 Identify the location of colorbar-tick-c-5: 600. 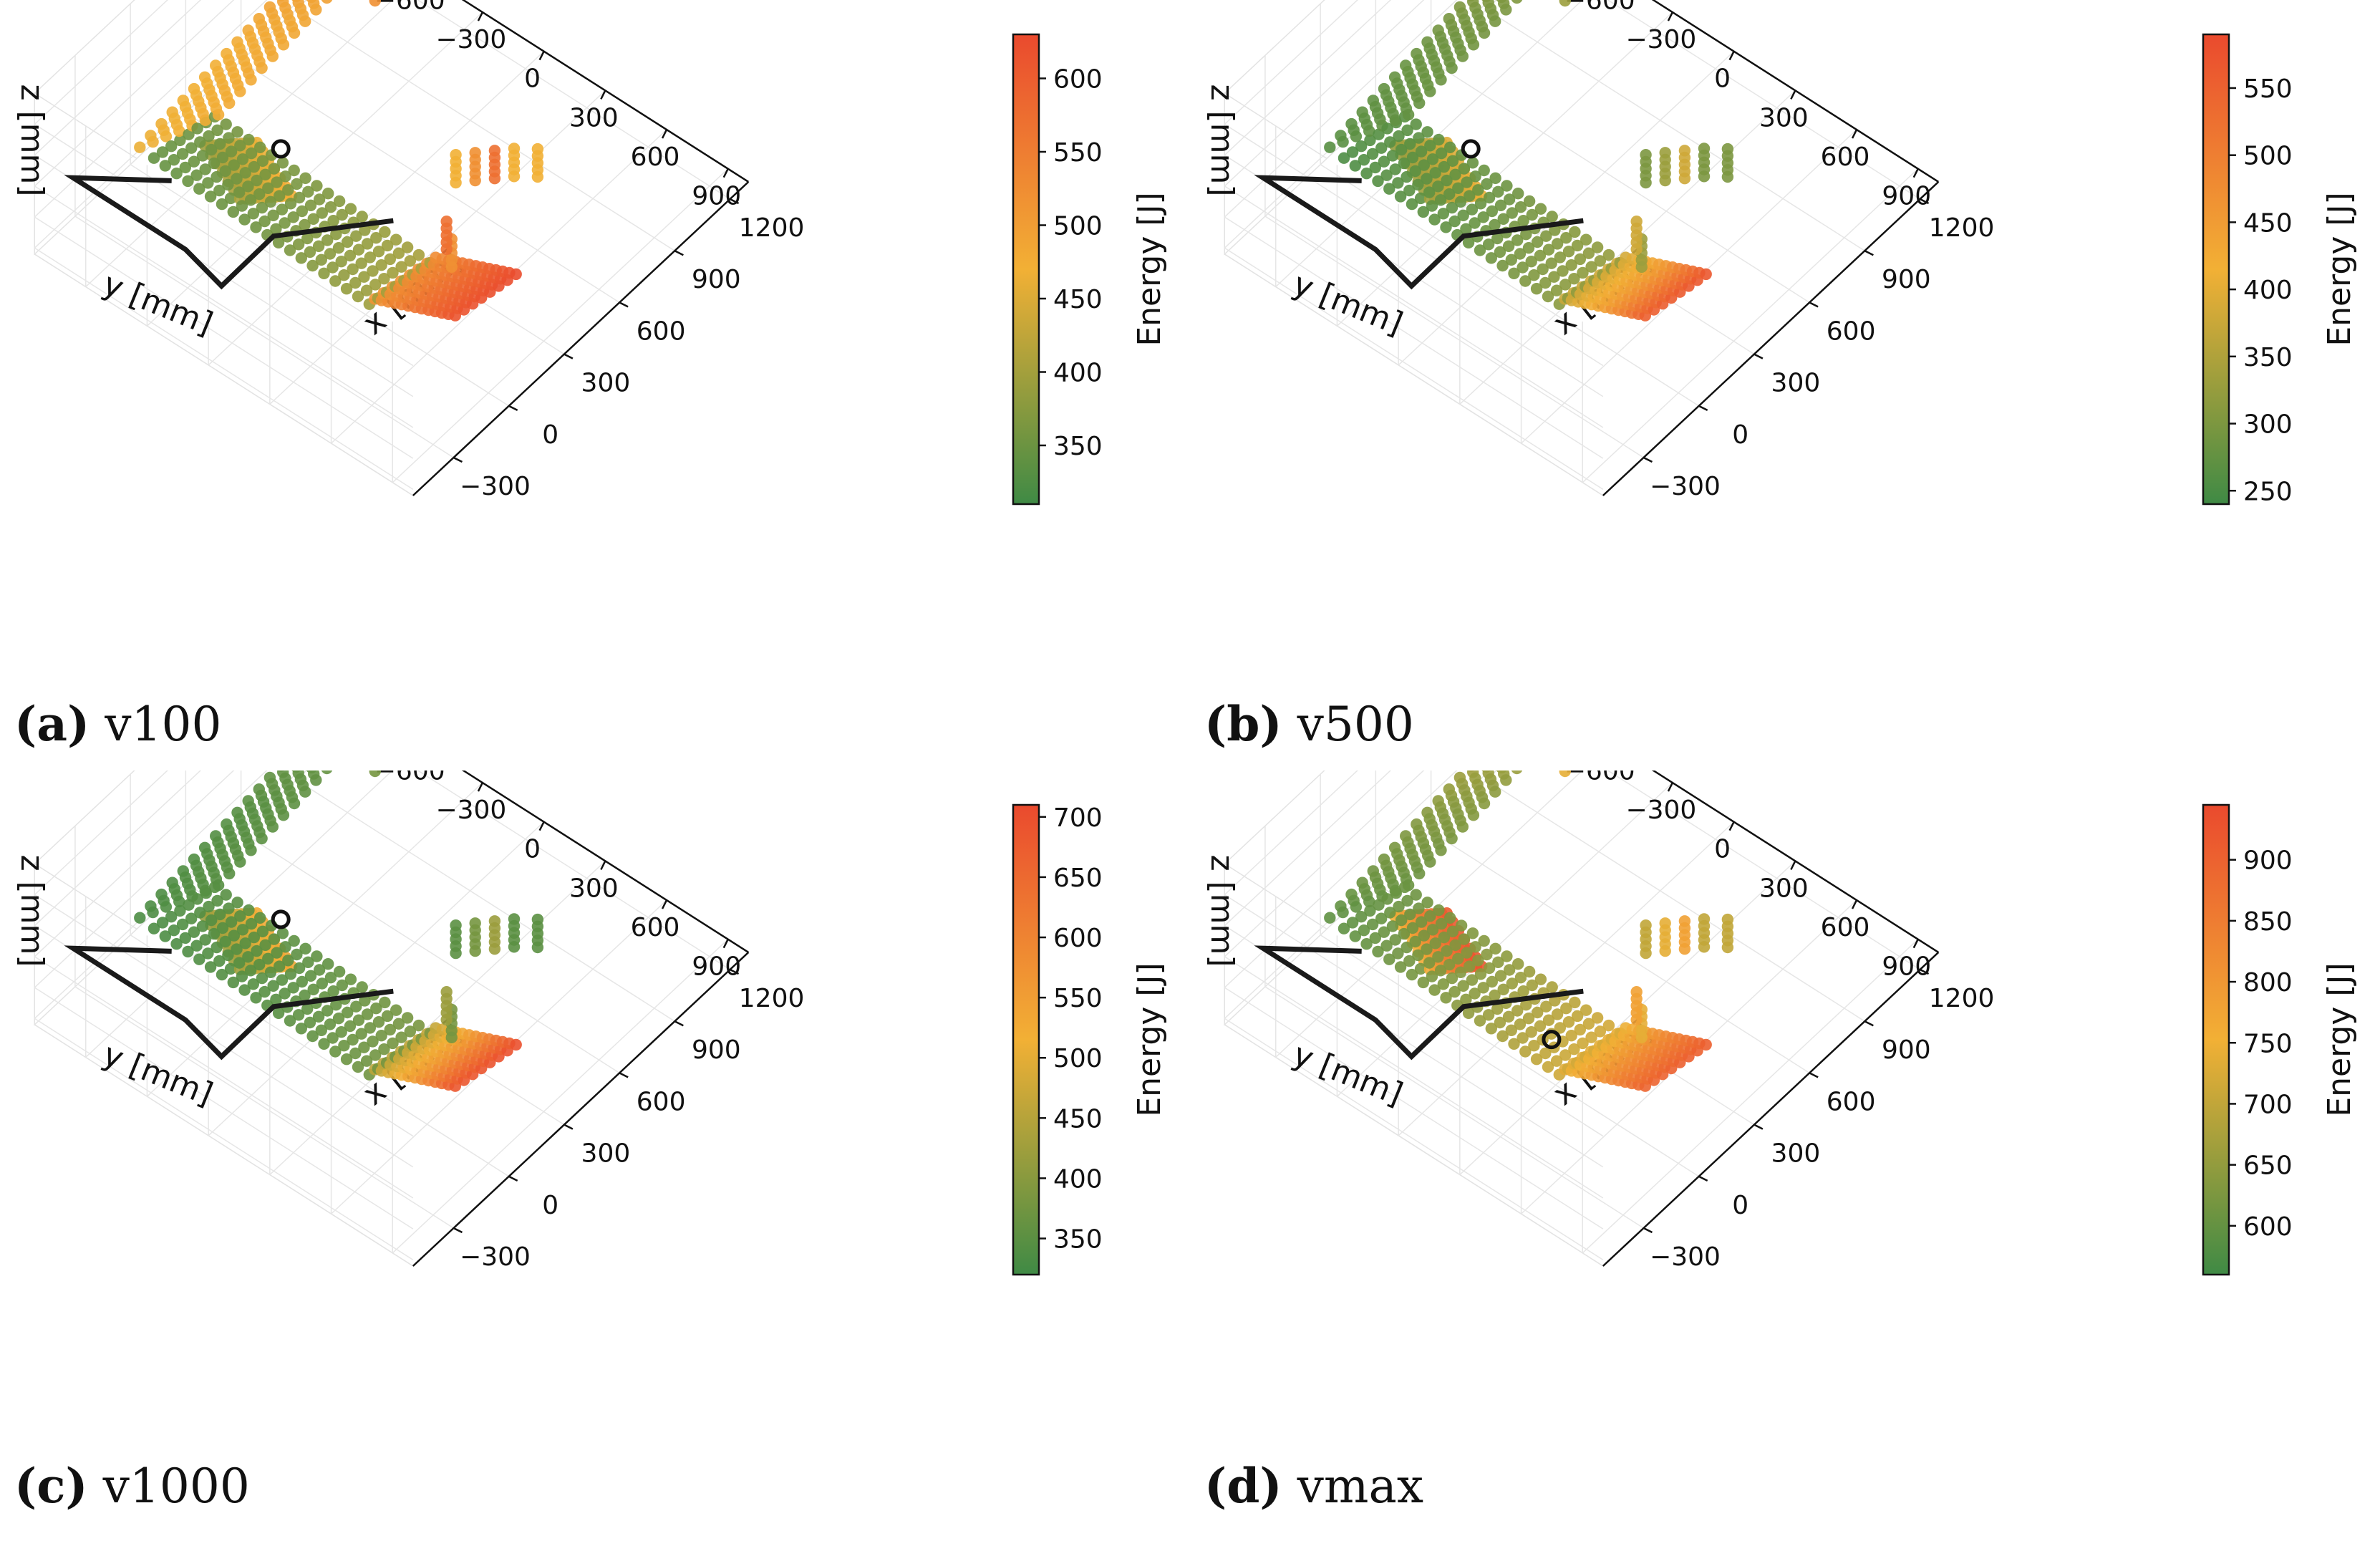
(1078, 938).